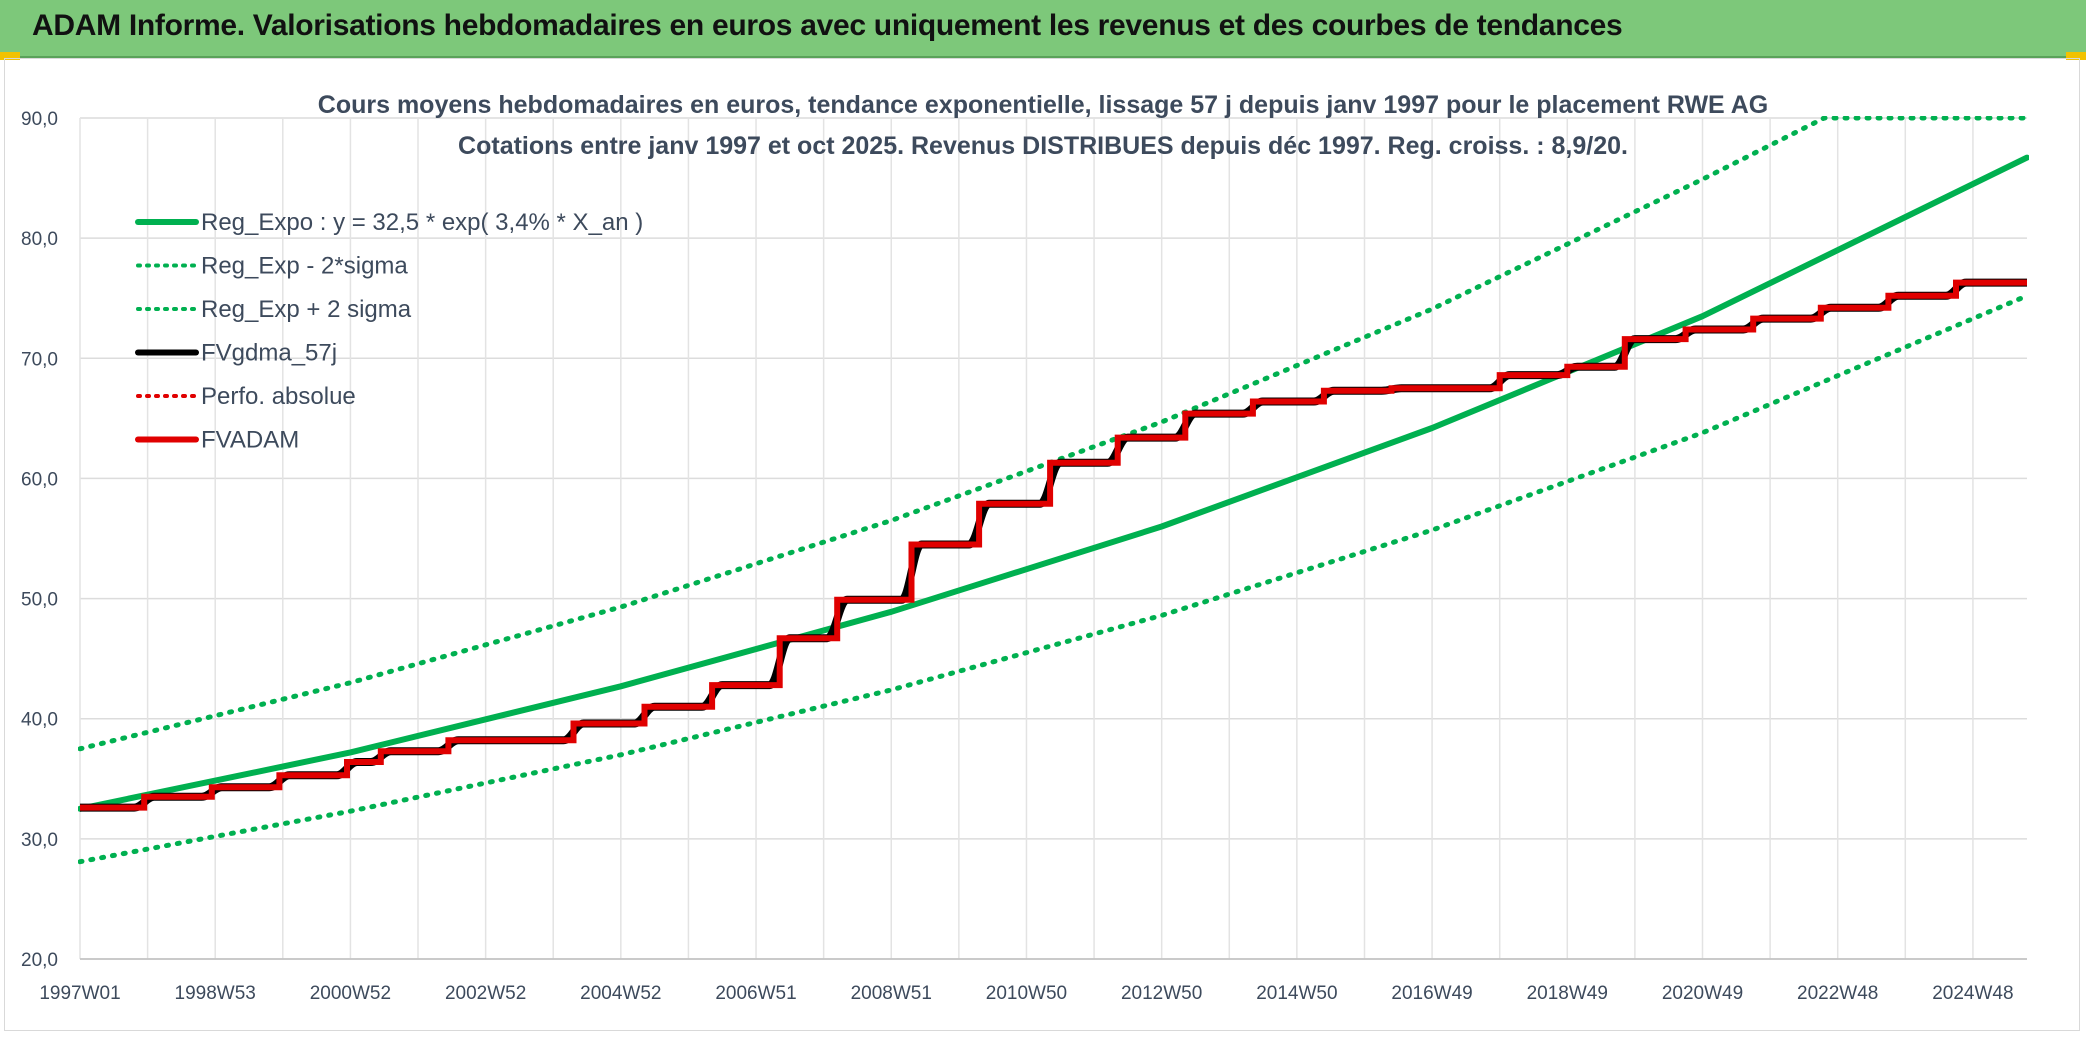  Describe the element at coordinates (39, 600) in the screenshot. I see `y-tick-label: 50,0` at that location.